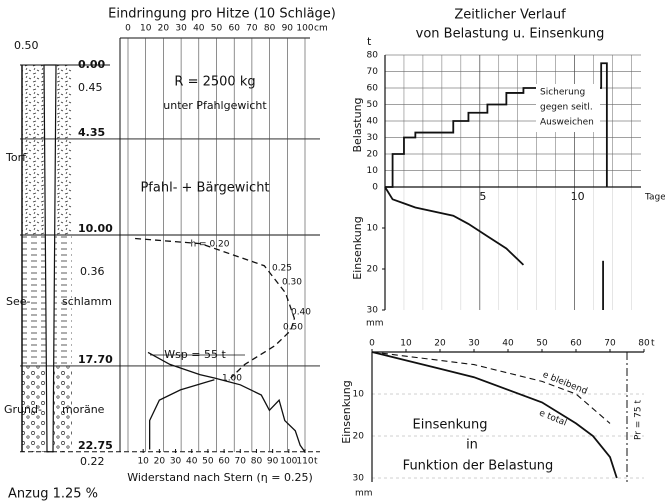 The height and width of the screenshot is (504, 665). What do you see at coordinates (176, 462) in the screenshot?
I see `x2-tick-label: 30` at bounding box center [176, 462].